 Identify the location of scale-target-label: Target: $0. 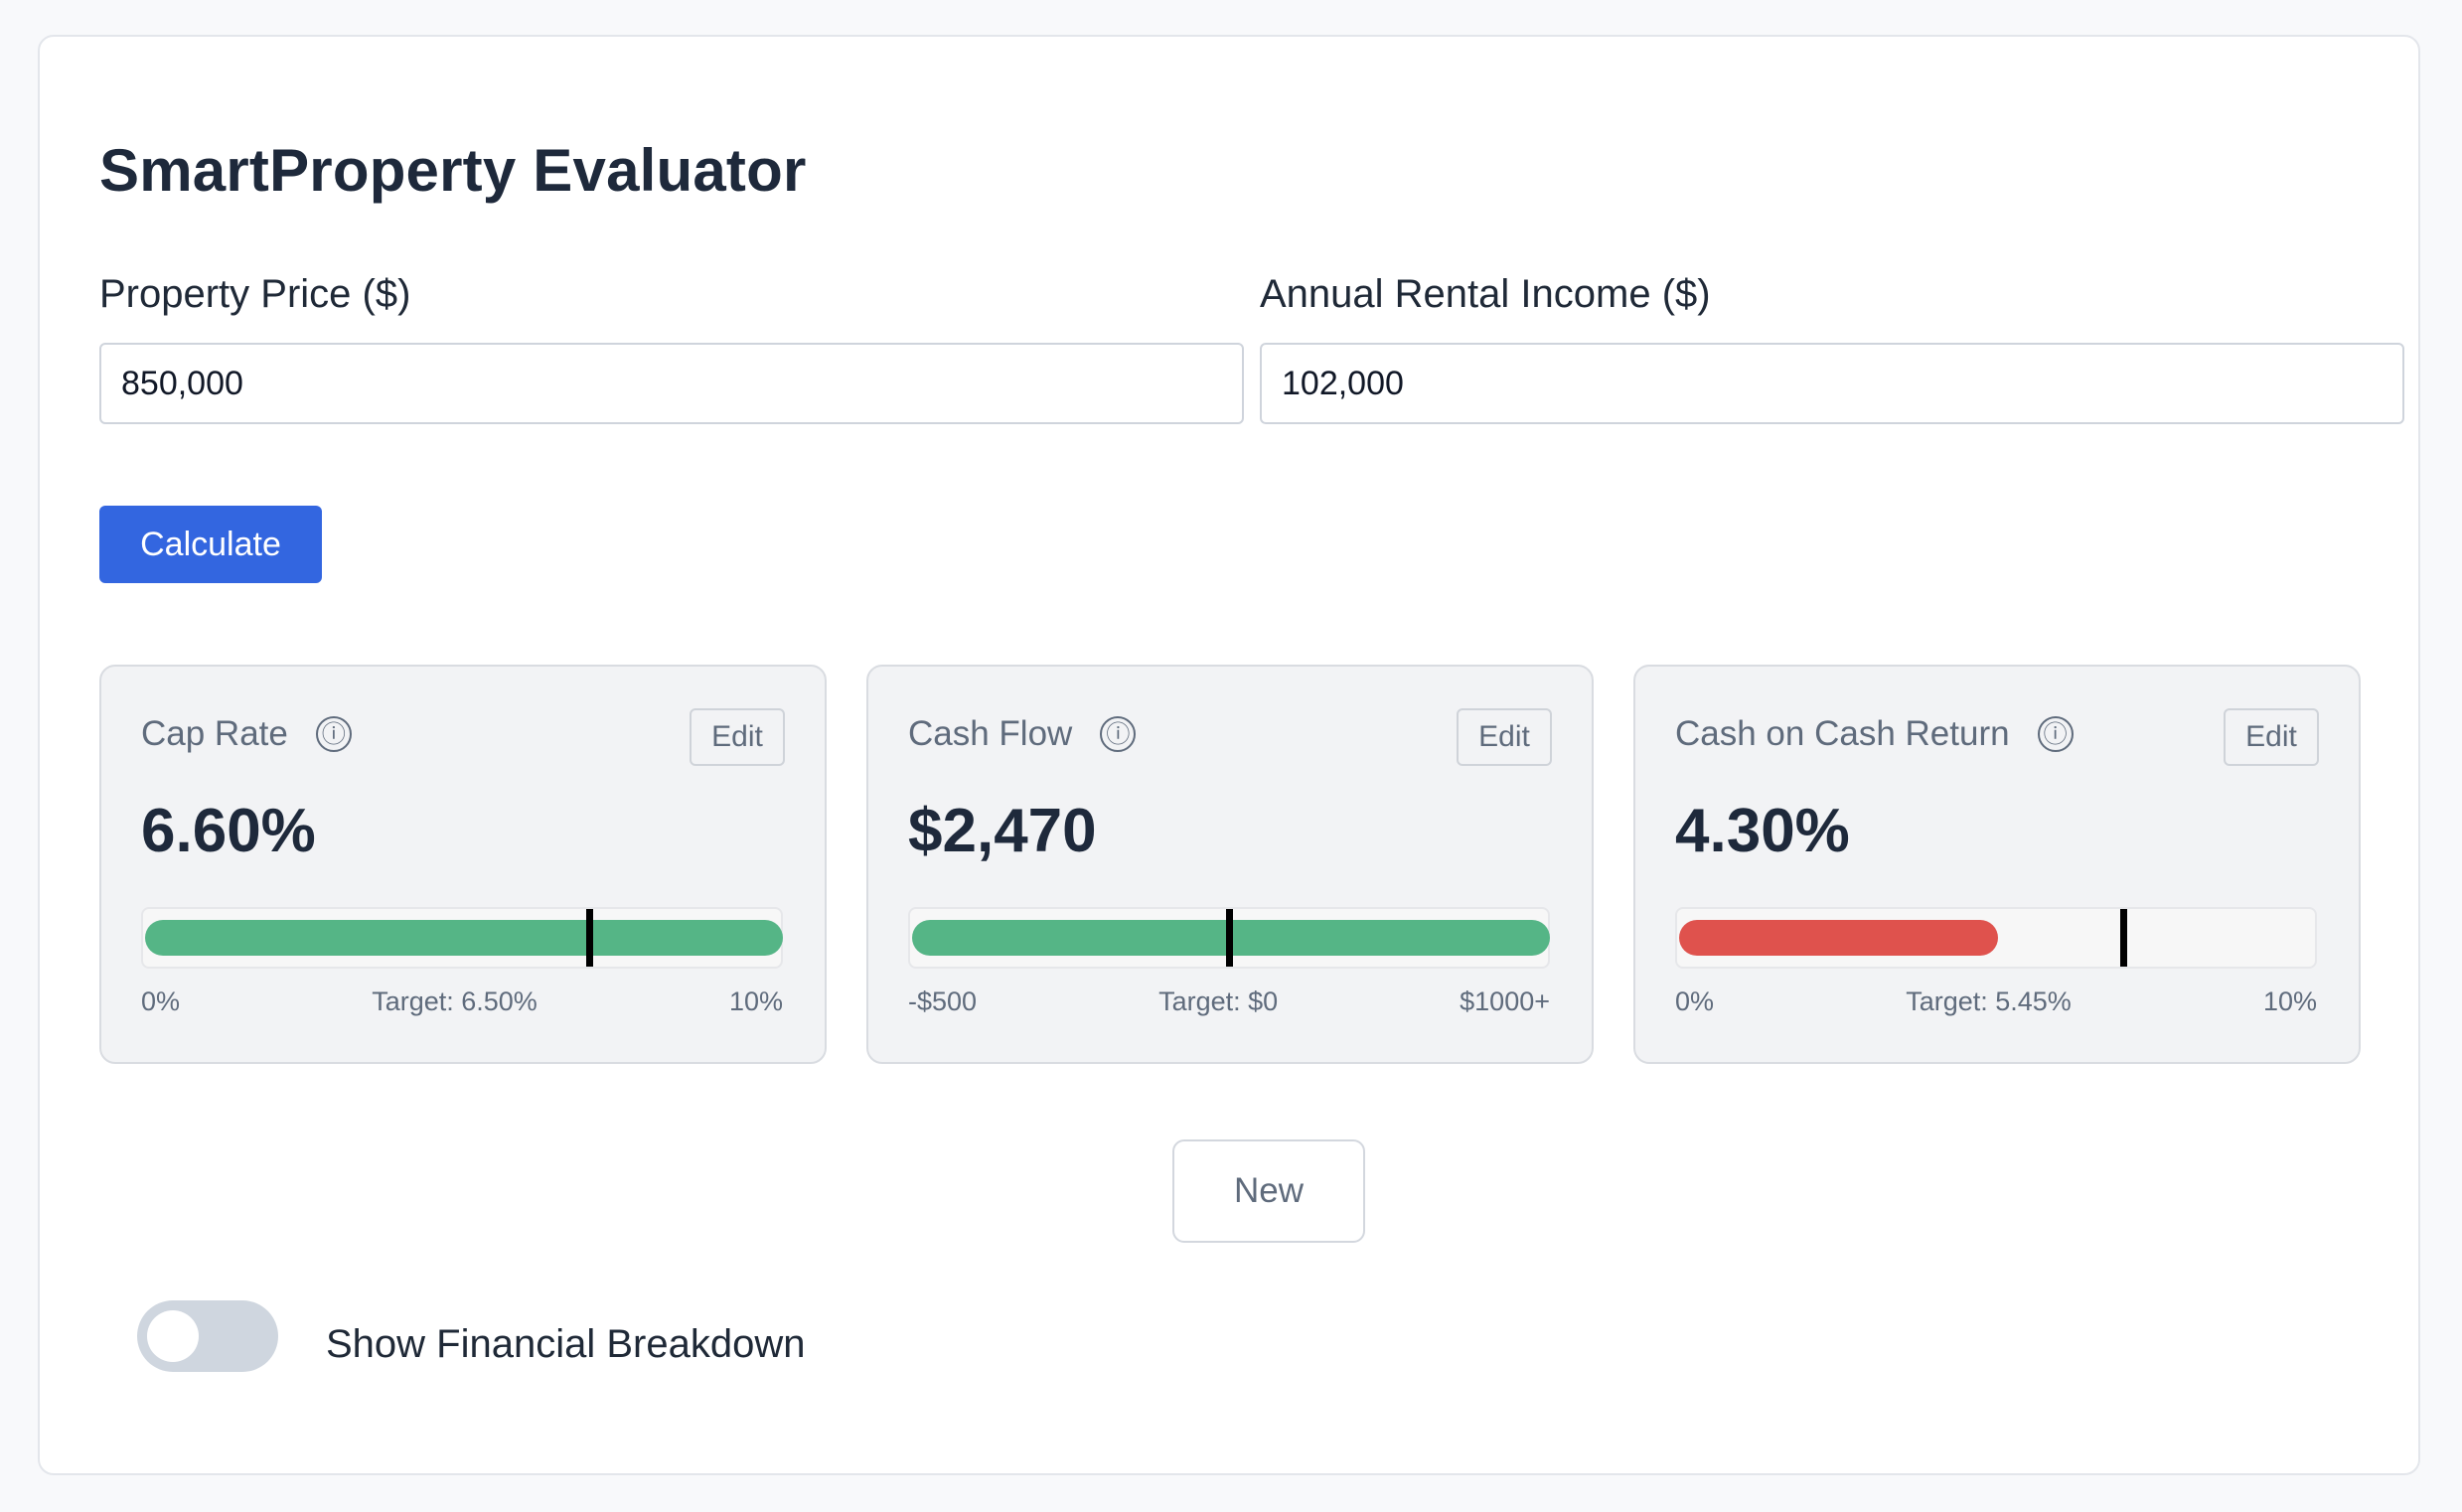
(1218, 1001).